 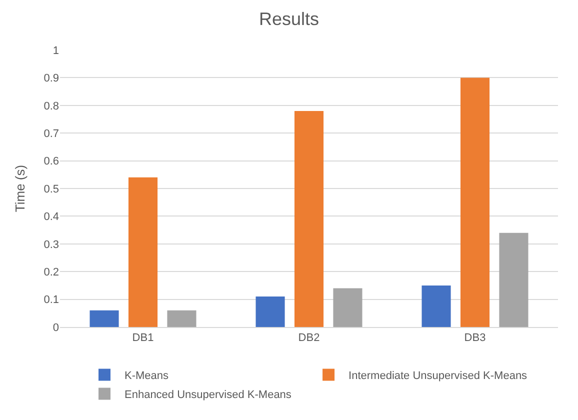 I want to click on y-tick-label: 0.9, so click(x=51, y=78).